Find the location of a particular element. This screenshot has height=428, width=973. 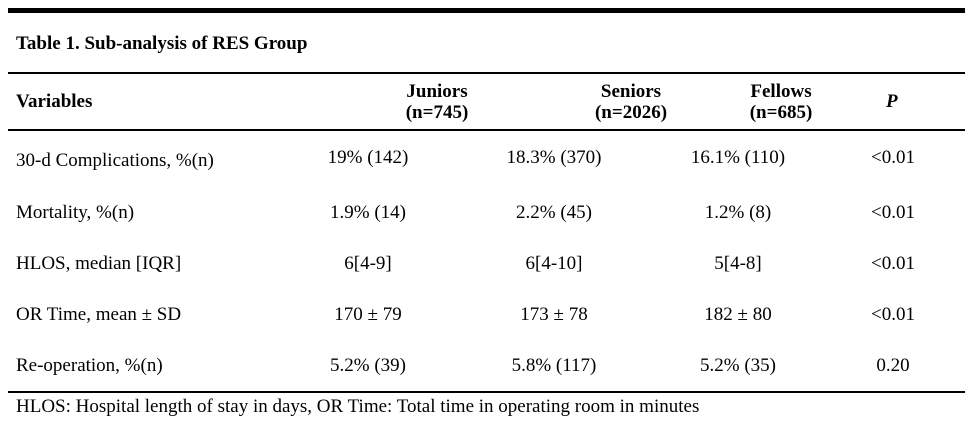

header-bottom-rule is located at coordinates (486, 130).